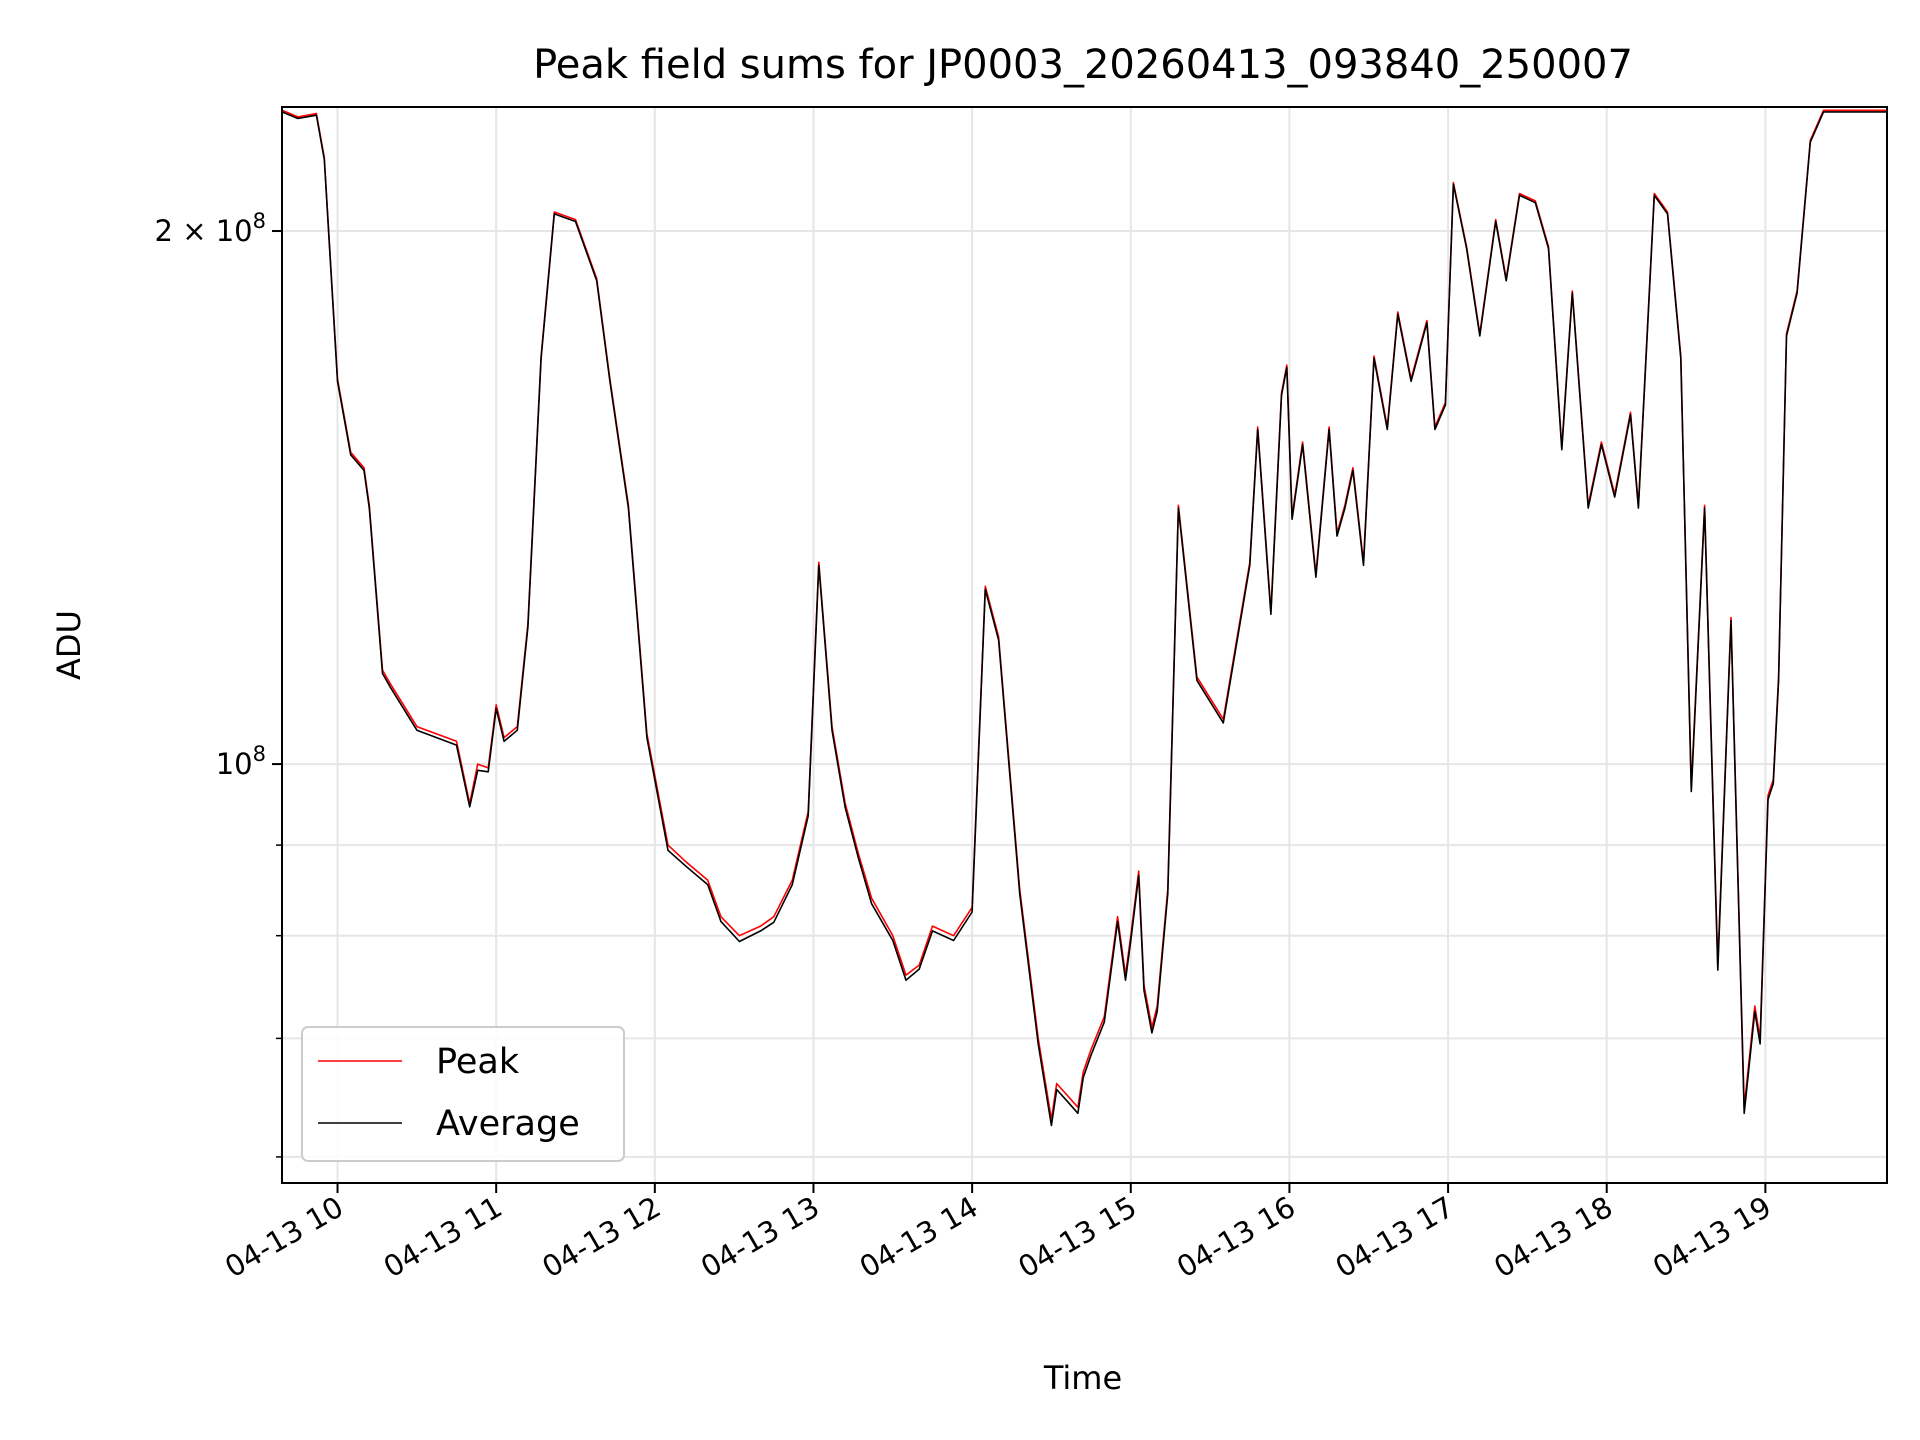 This screenshot has width=1920, height=1440. What do you see at coordinates (241, 761) in the screenshot?
I see `y-tick-label: 108` at bounding box center [241, 761].